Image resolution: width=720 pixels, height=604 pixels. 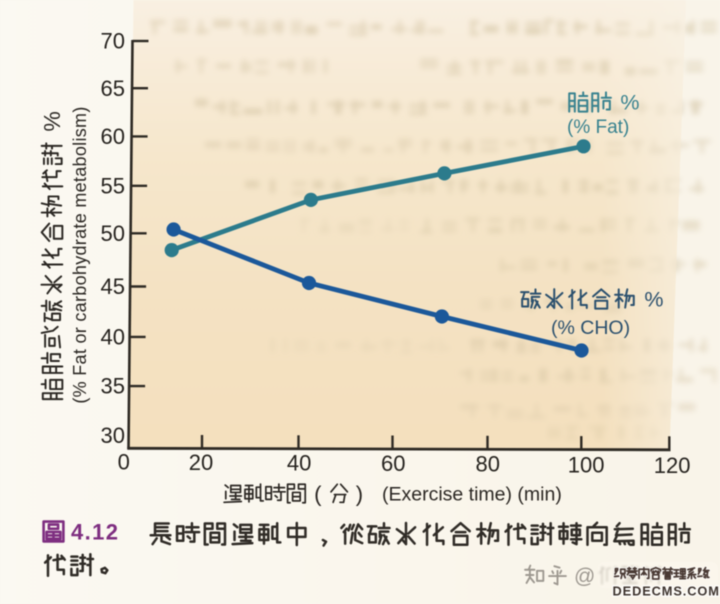 I want to click on svg-text: 4.12, so click(x=95, y=532).